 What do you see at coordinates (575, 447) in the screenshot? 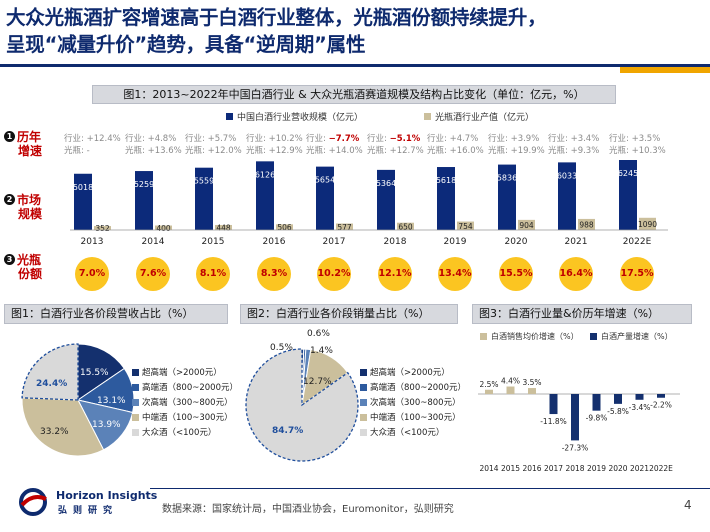
I see `fig3-value-label: -27.3%` at bounding box center [575, 447].